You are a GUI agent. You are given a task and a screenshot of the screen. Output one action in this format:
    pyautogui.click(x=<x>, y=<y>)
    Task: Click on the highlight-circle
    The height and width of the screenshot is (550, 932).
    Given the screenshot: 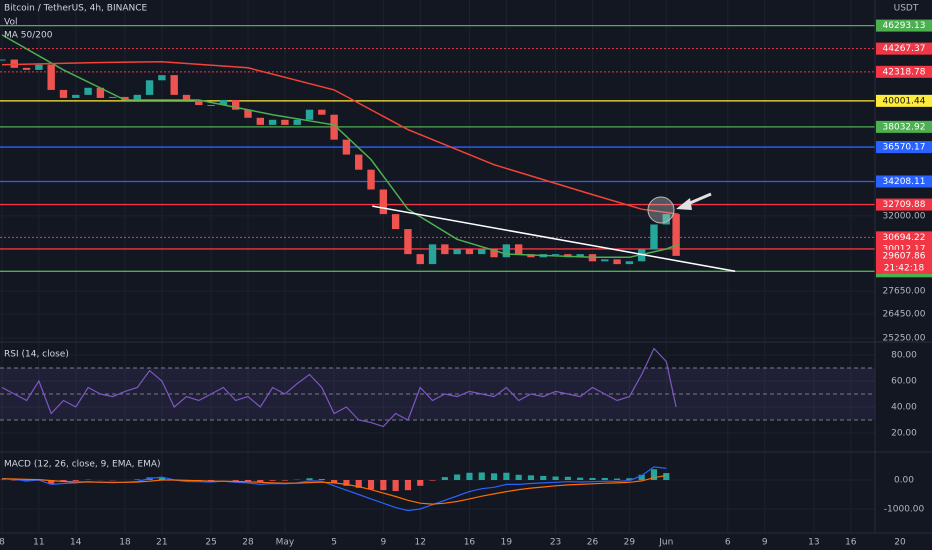 What is the action you would take?
    pyautogui.click(x=661, y=210)
    